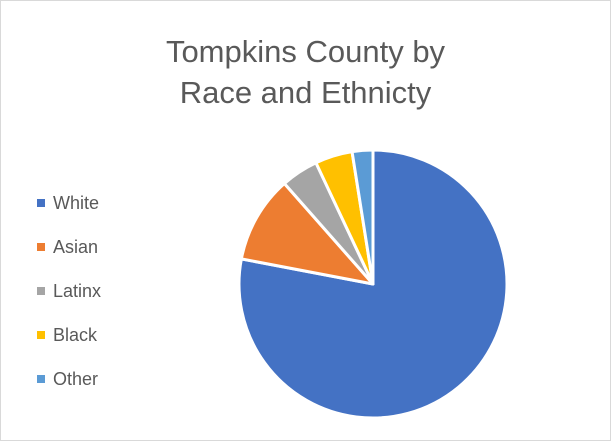 The height and width of the screenshot is (441, 611). I want to click on pie-slice-asian, so click(307, 233).